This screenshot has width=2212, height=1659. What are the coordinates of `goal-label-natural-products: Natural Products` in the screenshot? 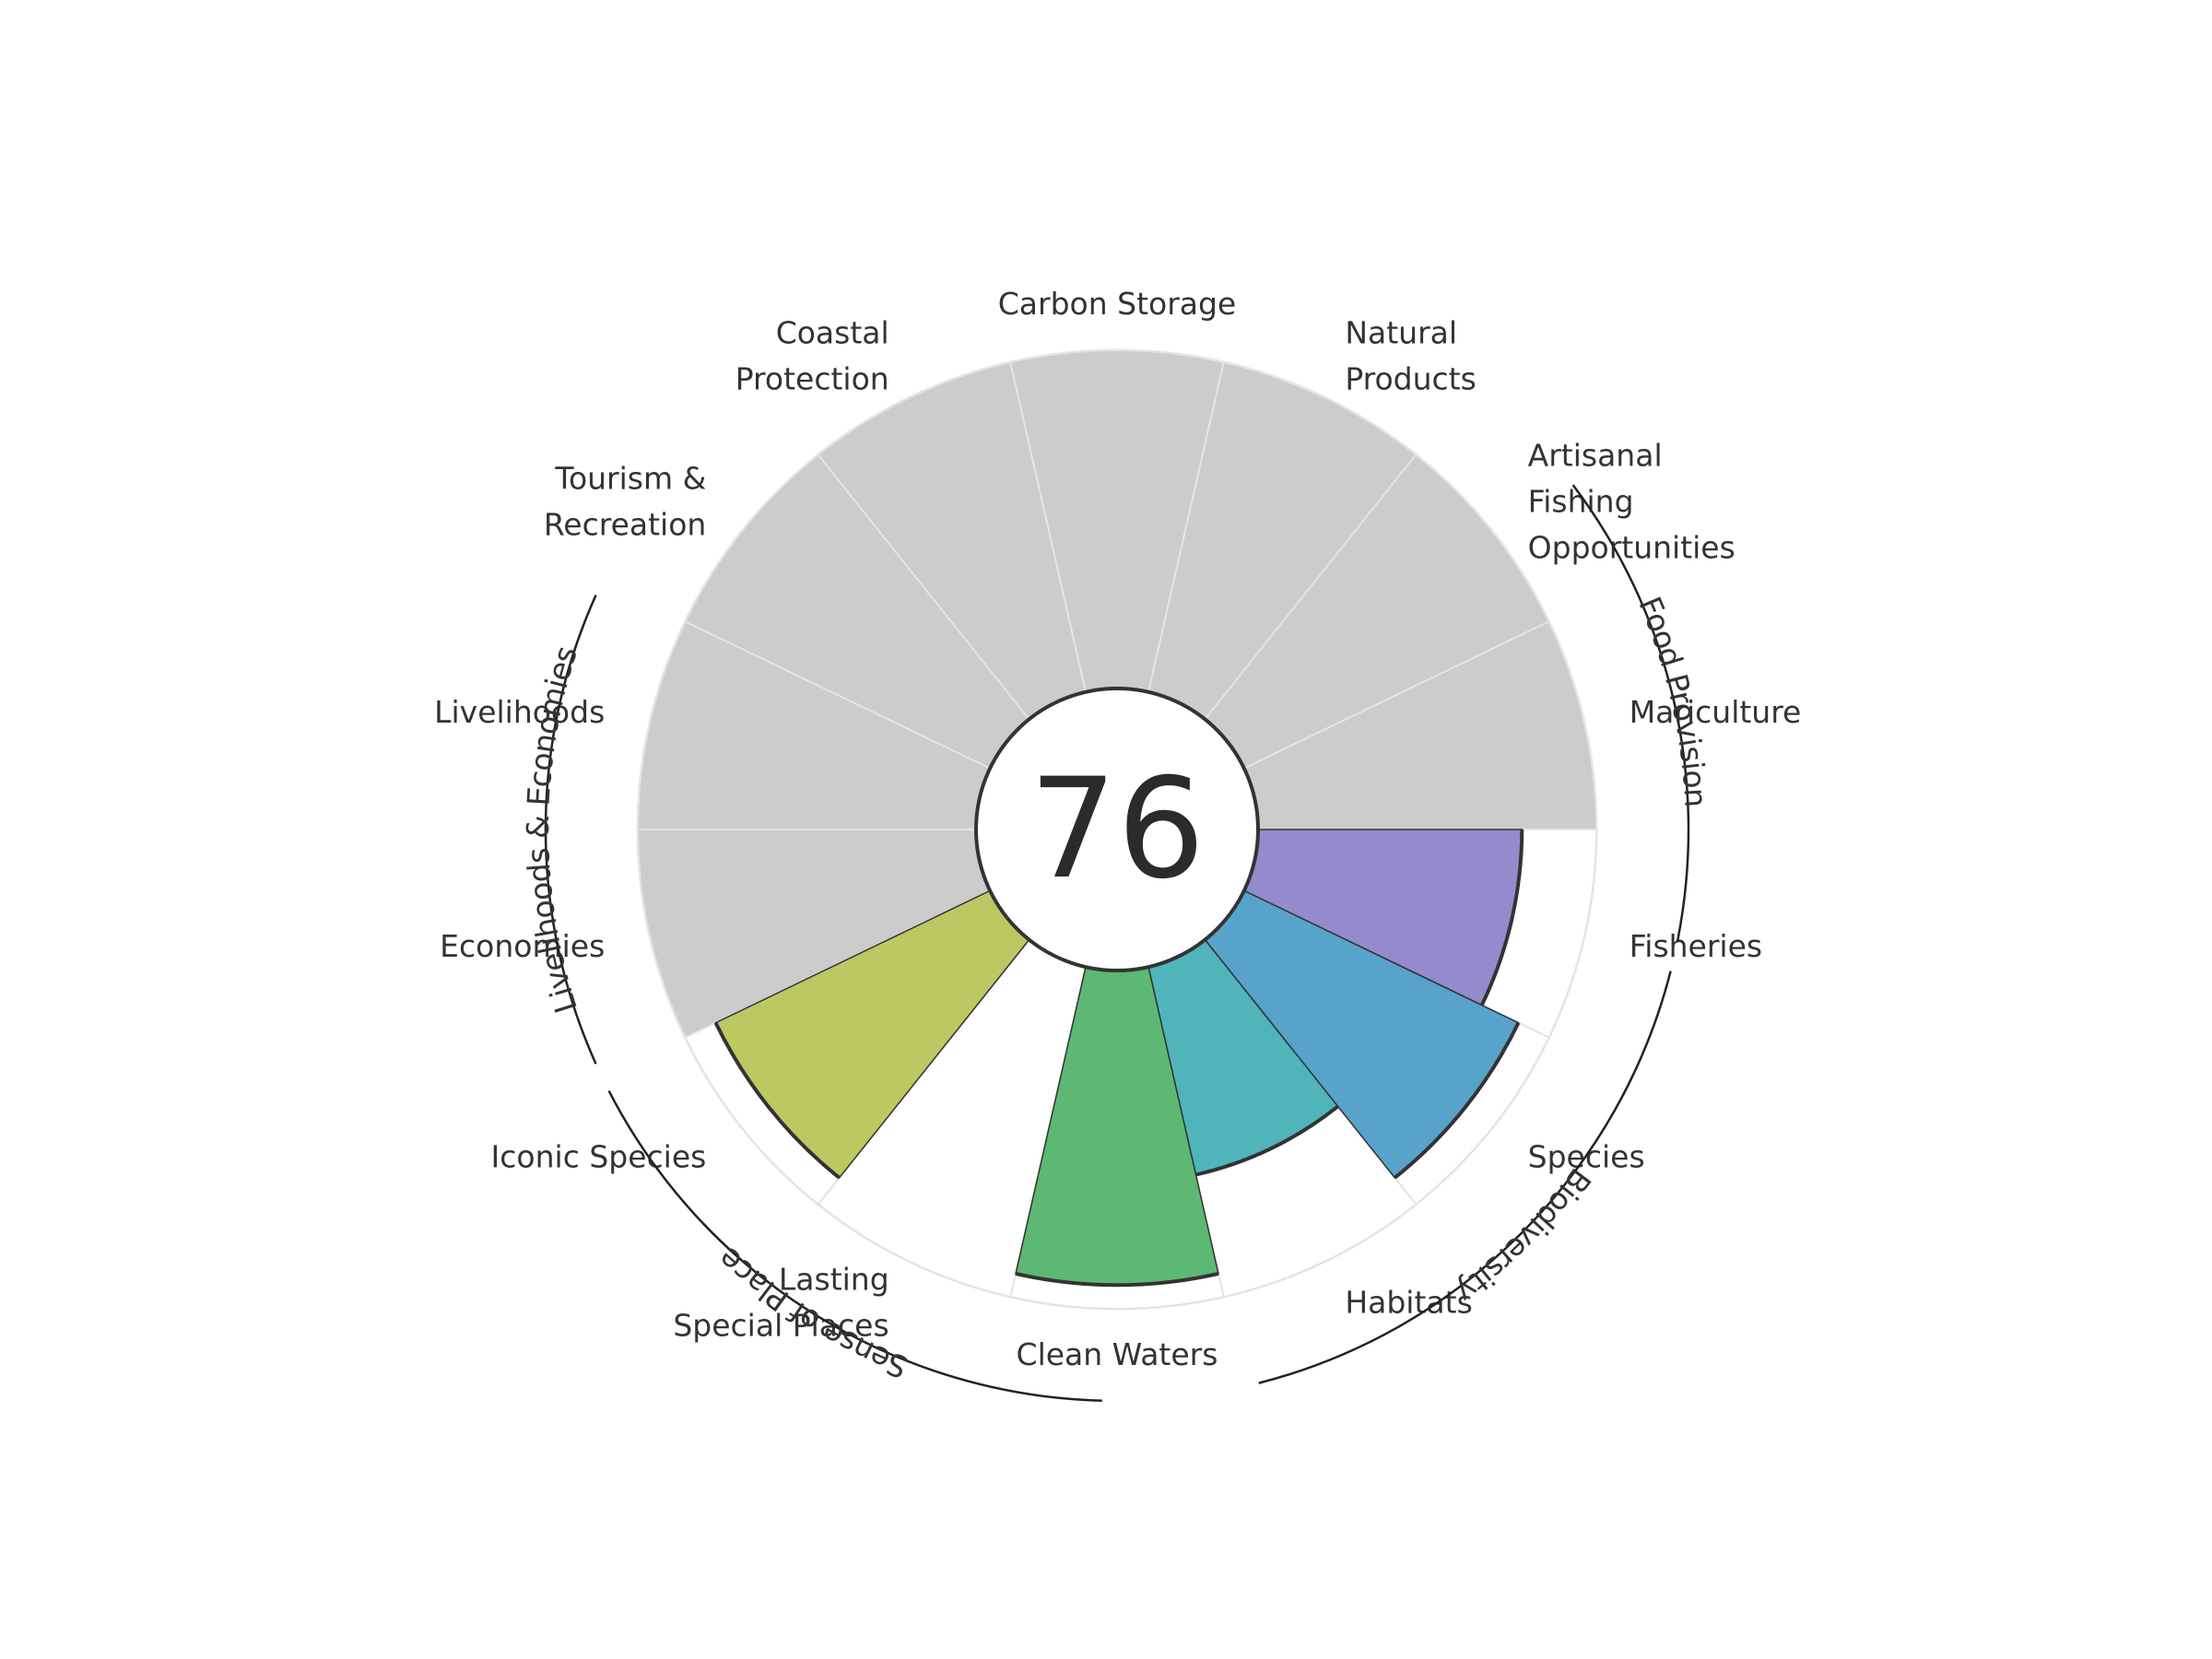 It's located at (1411, 355).